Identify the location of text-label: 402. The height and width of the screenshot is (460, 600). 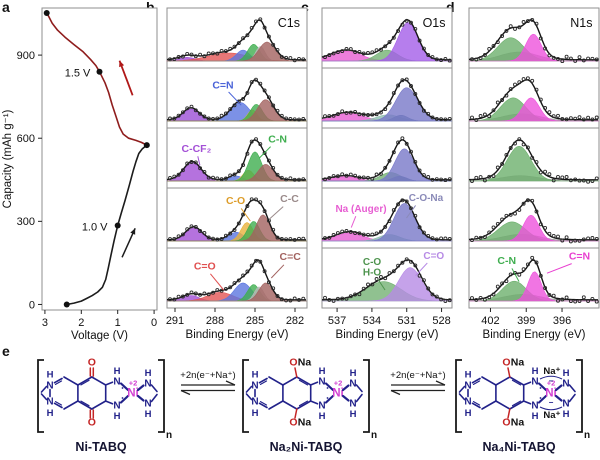
(490, 321).